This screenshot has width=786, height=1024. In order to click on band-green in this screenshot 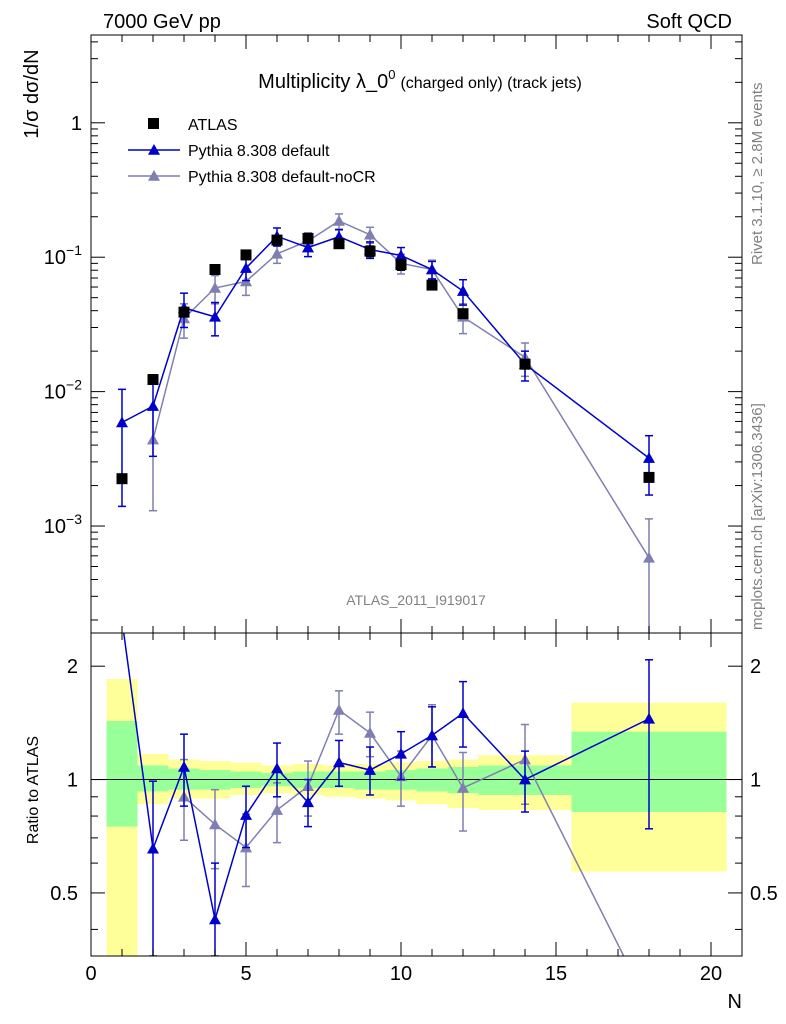, I will do `click(122, 774)`.